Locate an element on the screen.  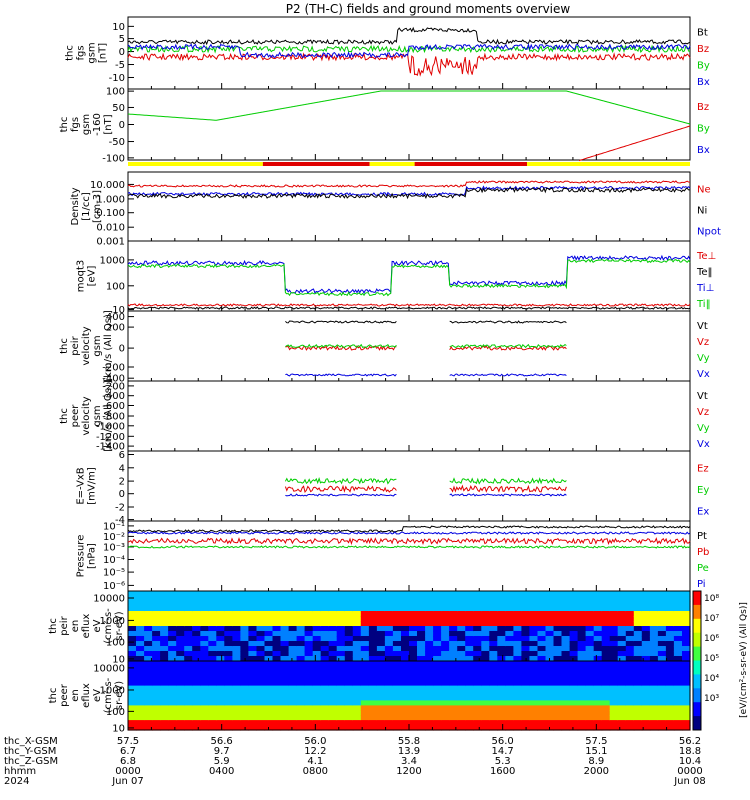
legend-Ti‖: Ti‖ is located at coordinates (703, 304).